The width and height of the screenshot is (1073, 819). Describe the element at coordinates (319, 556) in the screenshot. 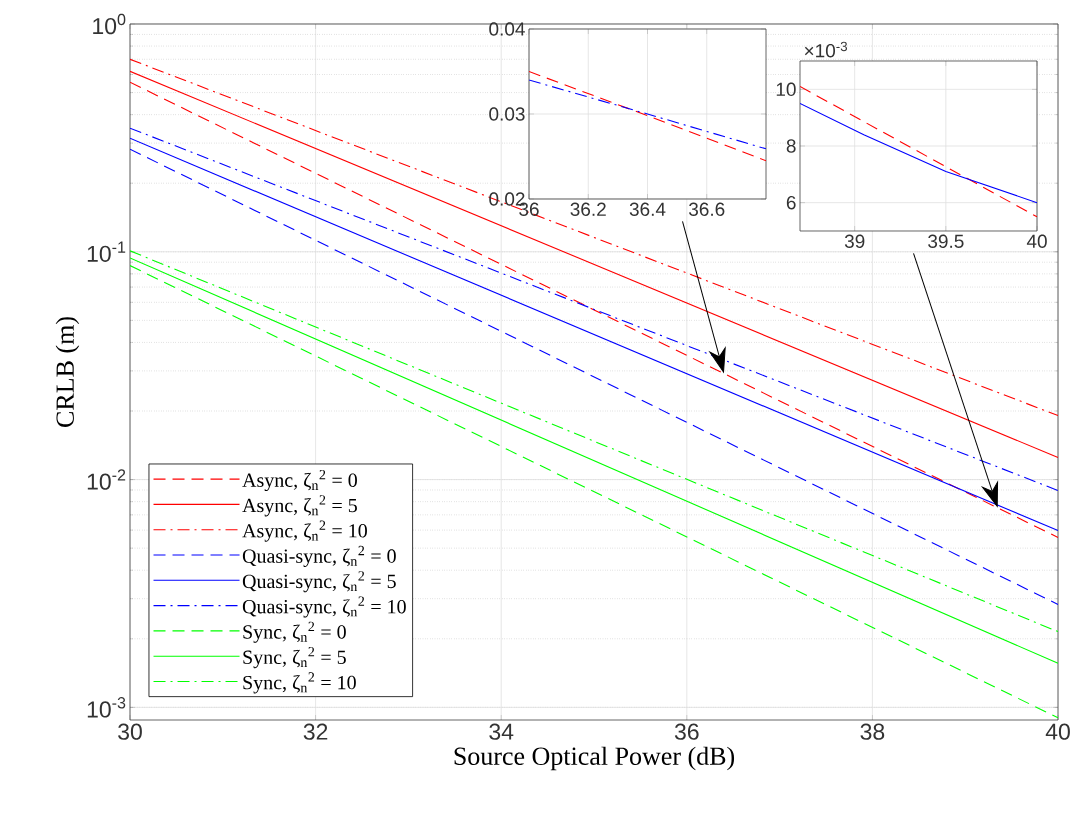

I see `legend-label: Quasi-sync, ζ$_{n}$$^{2}$ = 0` at that location.